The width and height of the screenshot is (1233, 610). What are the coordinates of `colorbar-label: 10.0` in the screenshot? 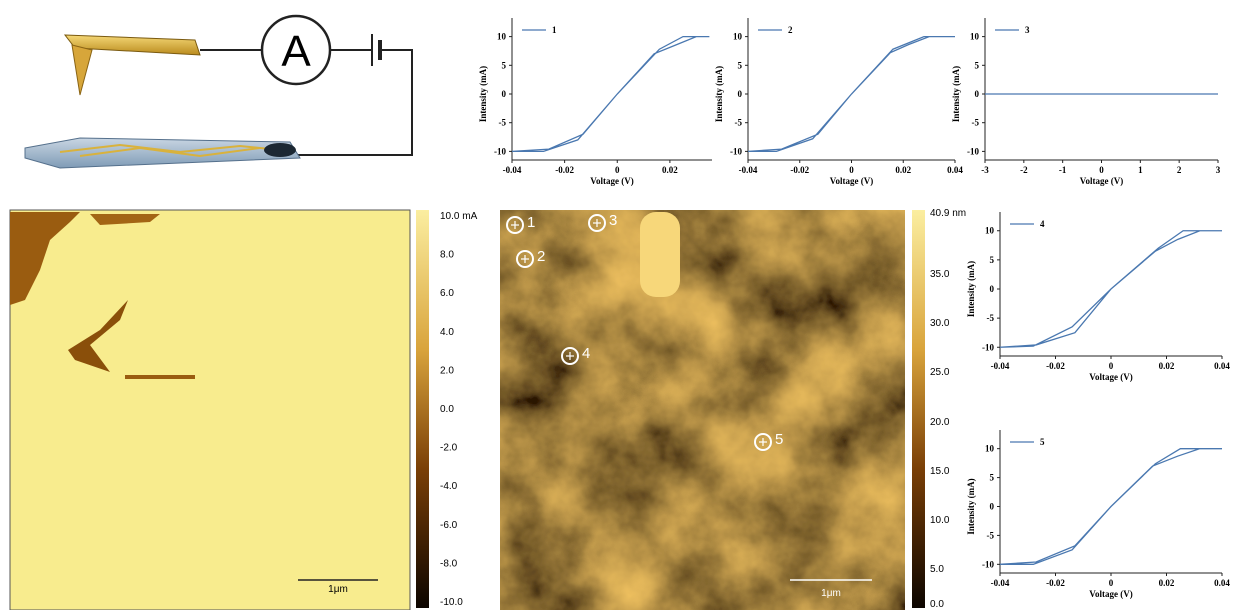 It's located at (940, 520).